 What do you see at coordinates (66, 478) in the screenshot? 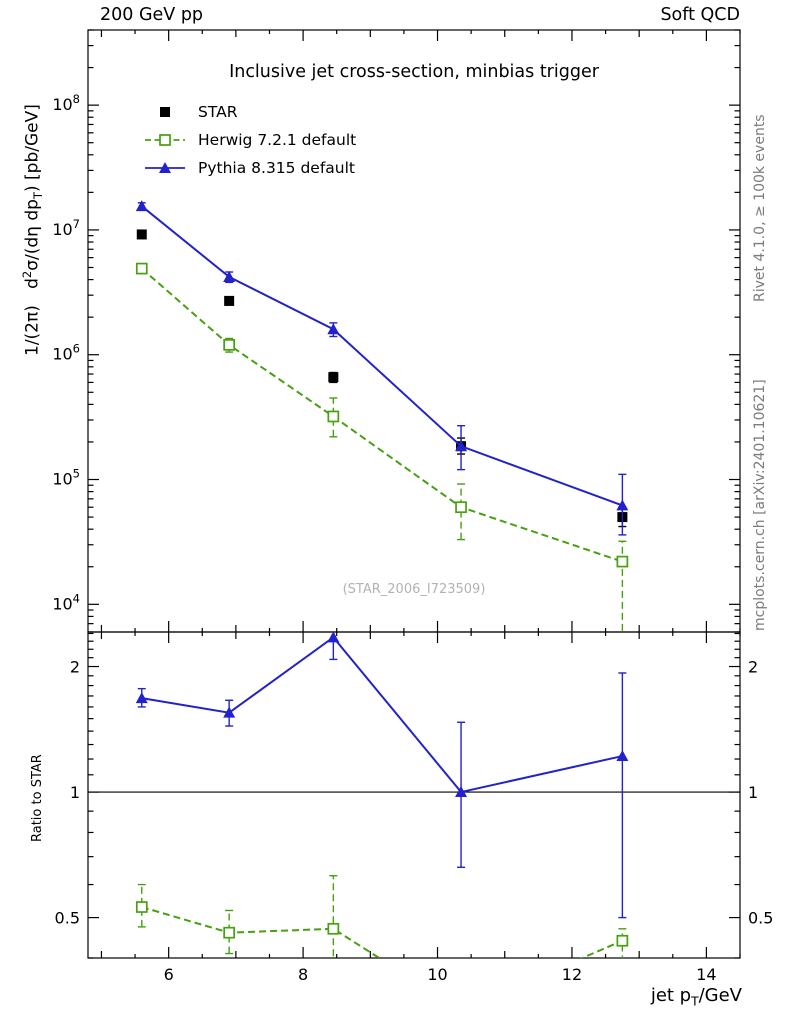
I see `svg-text: 10⁵` at bounding box center [66, 478].